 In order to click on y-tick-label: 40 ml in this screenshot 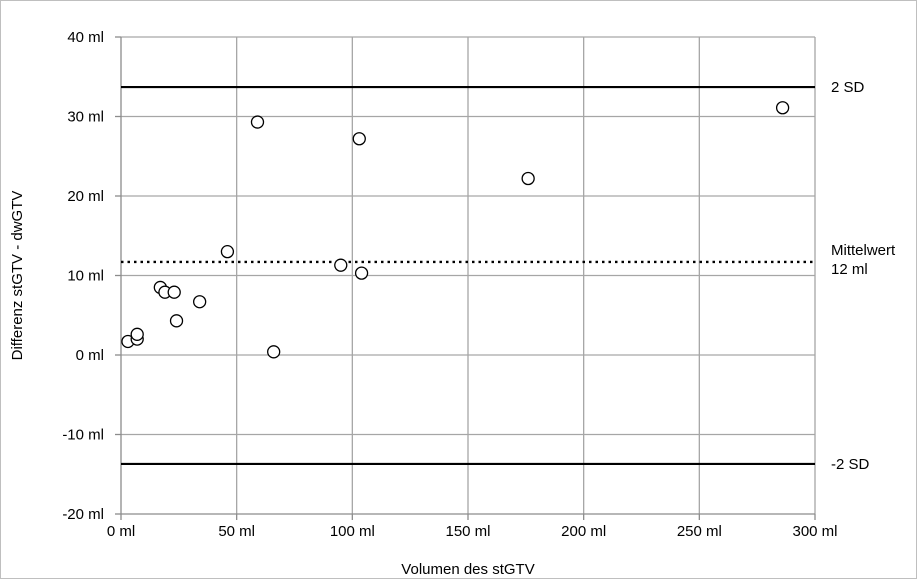, I will do `click(85, 37)`.